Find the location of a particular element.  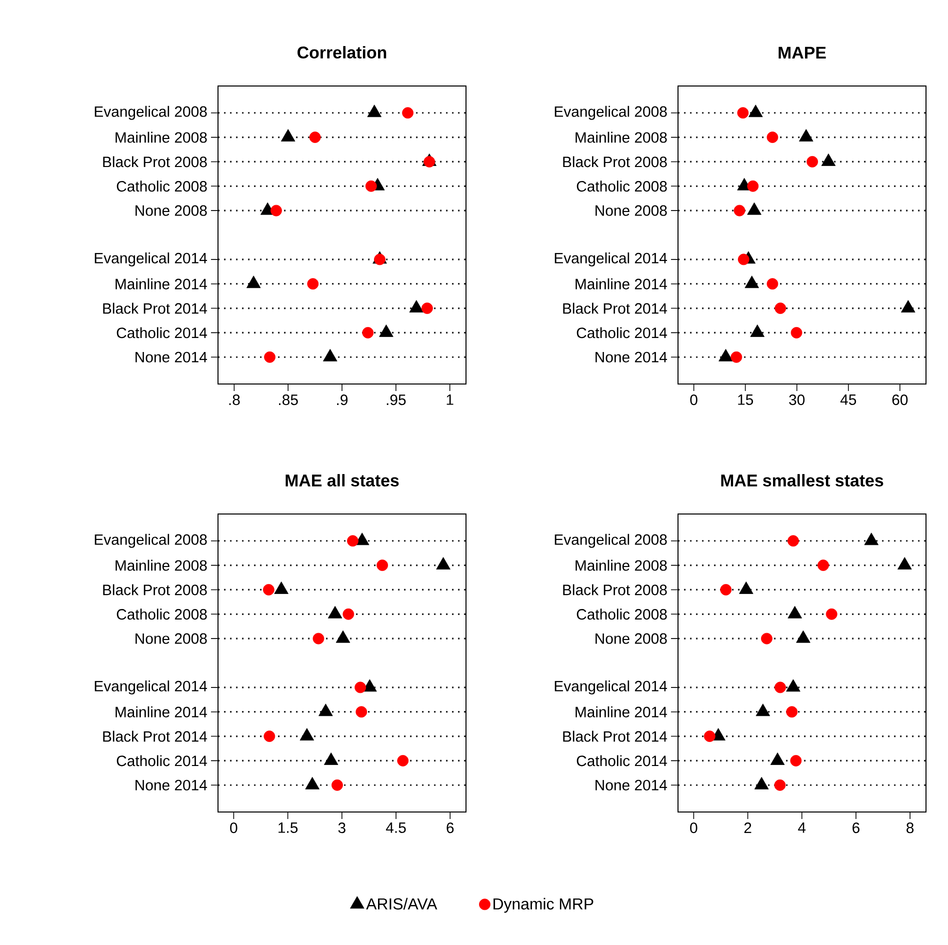

x-tick-label: 3 is located at coordinates (342, 828).